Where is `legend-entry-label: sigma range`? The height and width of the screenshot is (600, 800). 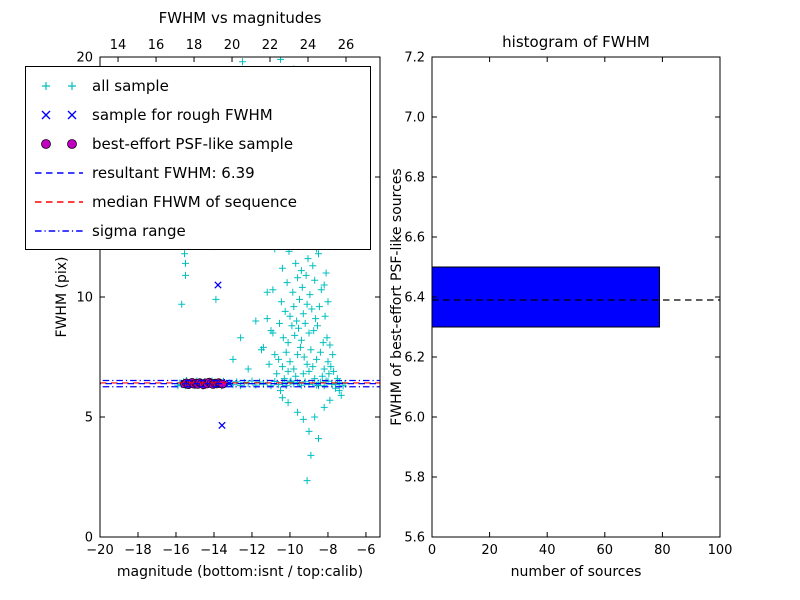
legend-entry-label: sigma range is located at coordinates (139, 230).